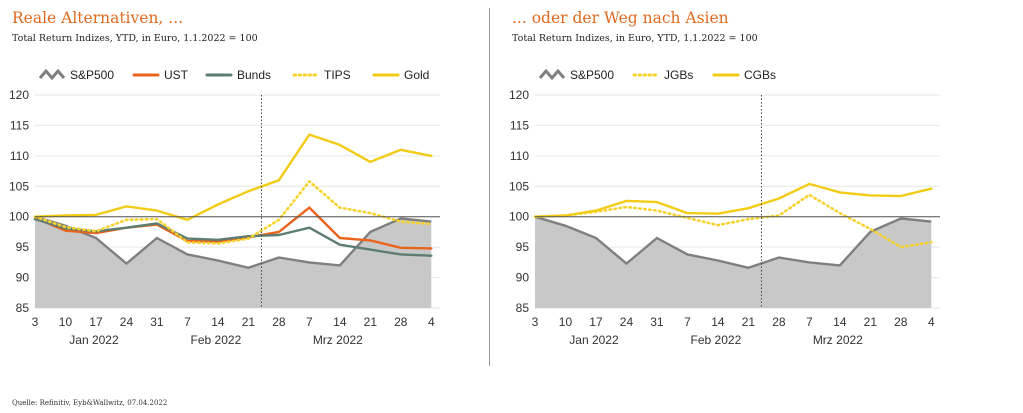  What do you see at coordinates (489, 187) in the screenshot?
I see `panel-divider` at bounding box center [489, 187].